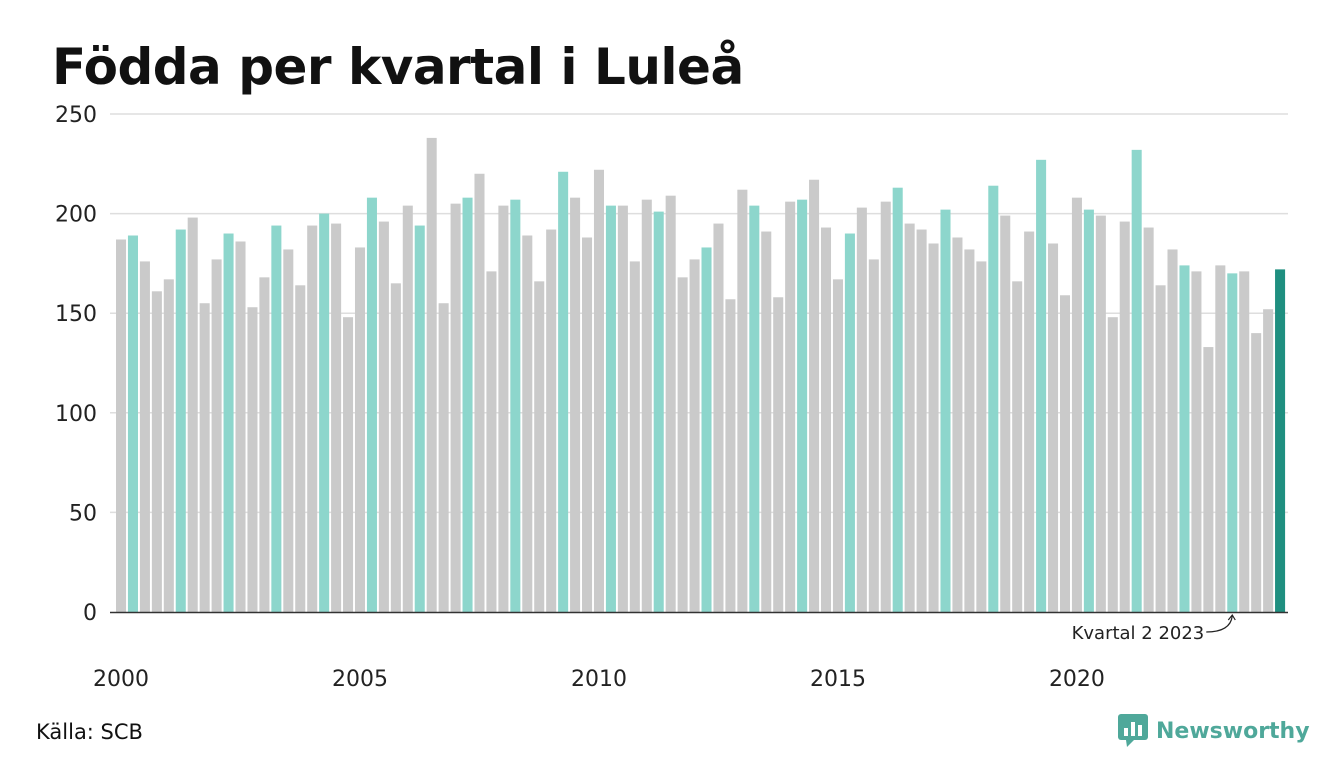 This screenshot has height=780, width=1340. I want to click on y-tick-label: 0, so click(90, 613).